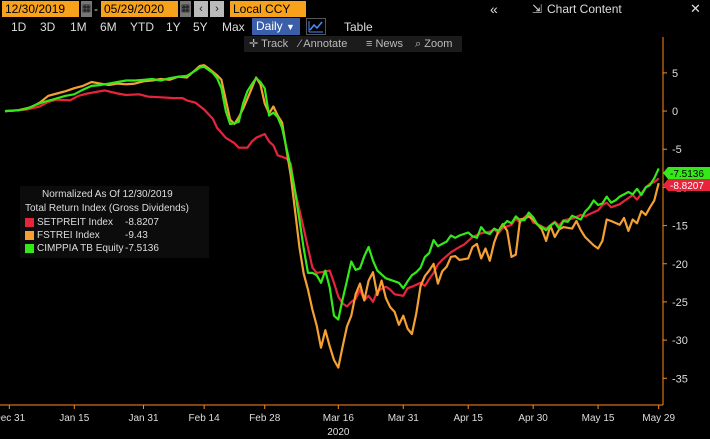 This screenshot has height=439, width=710. What do you see at coordinates (269, 26) in the screenshot?
I see `frequency-label: Daily` at bounding box center [269, 26].